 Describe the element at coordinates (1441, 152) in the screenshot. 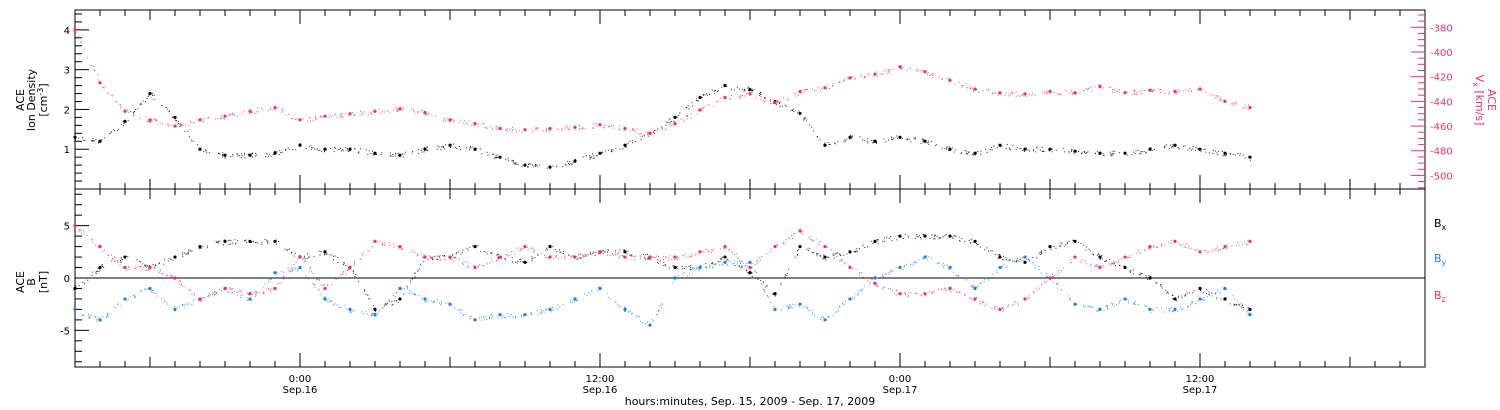

I see `y2-tick-label: -480` at that location.